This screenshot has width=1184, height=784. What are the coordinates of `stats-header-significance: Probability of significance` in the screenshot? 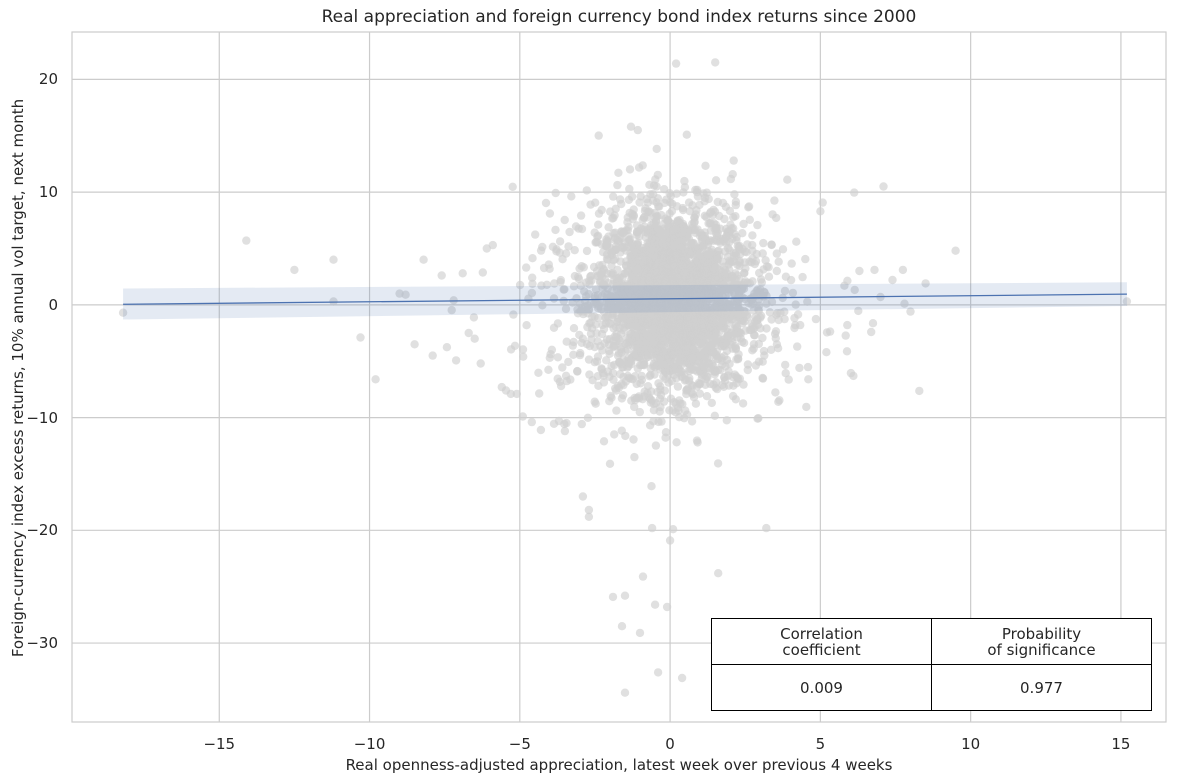 It's located at (1041, 641).